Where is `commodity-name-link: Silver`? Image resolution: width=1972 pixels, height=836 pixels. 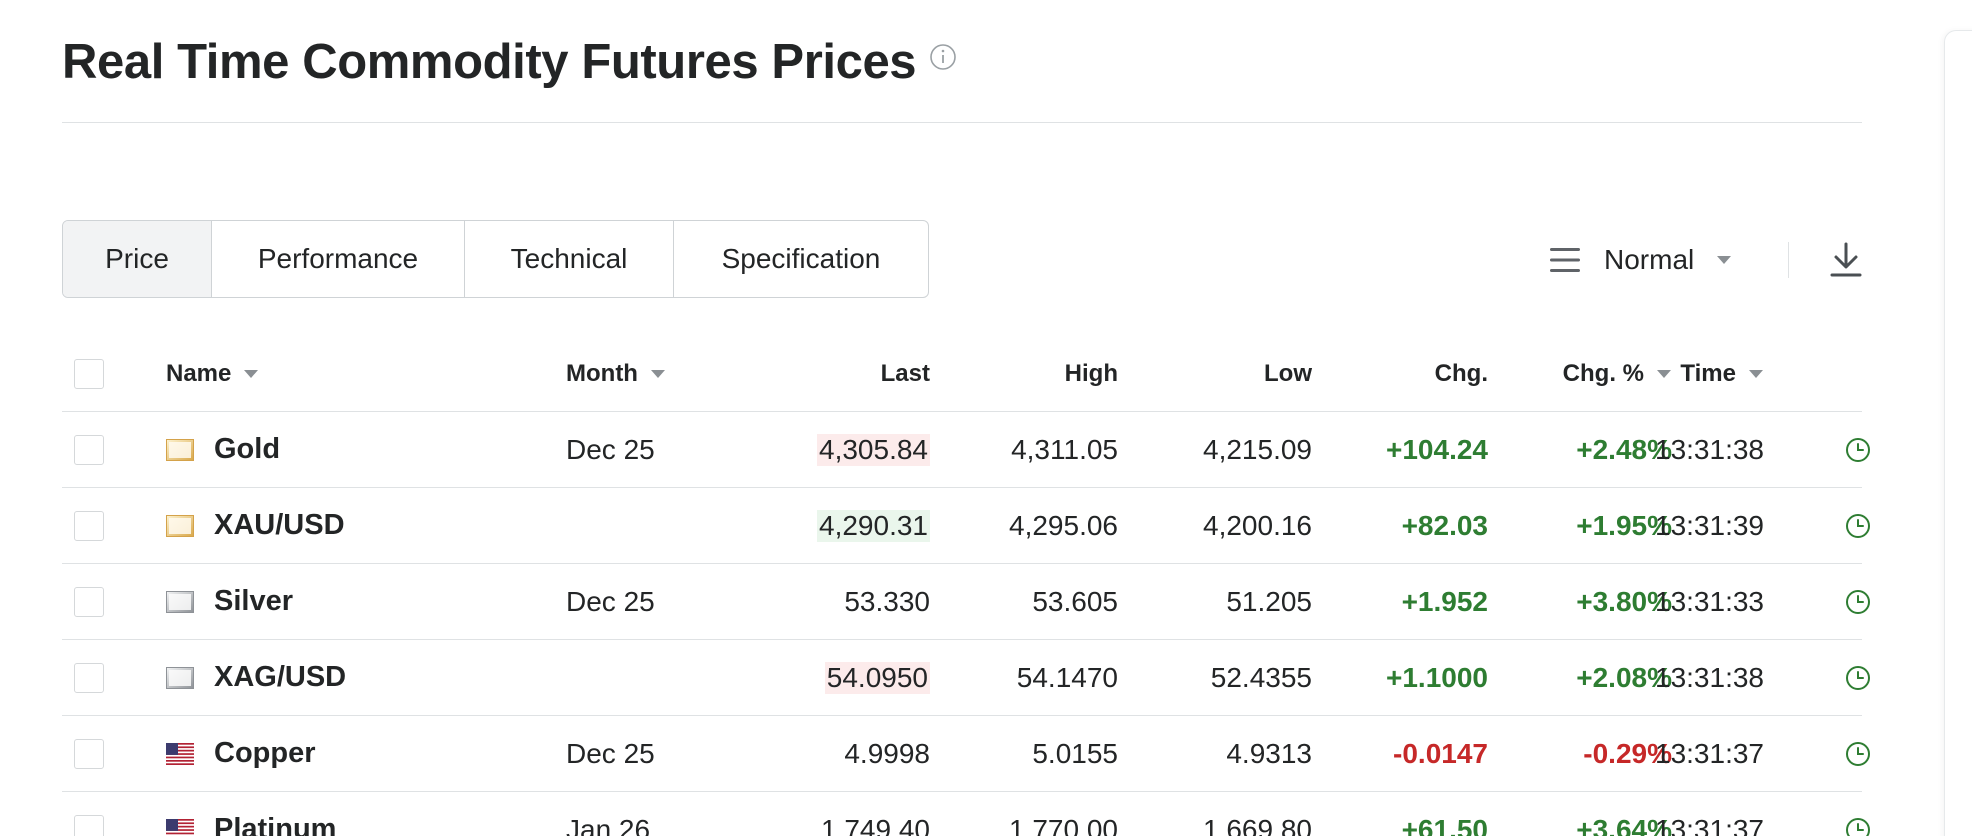
commodity-name-link: Silver is located at coordinates (253, 601).